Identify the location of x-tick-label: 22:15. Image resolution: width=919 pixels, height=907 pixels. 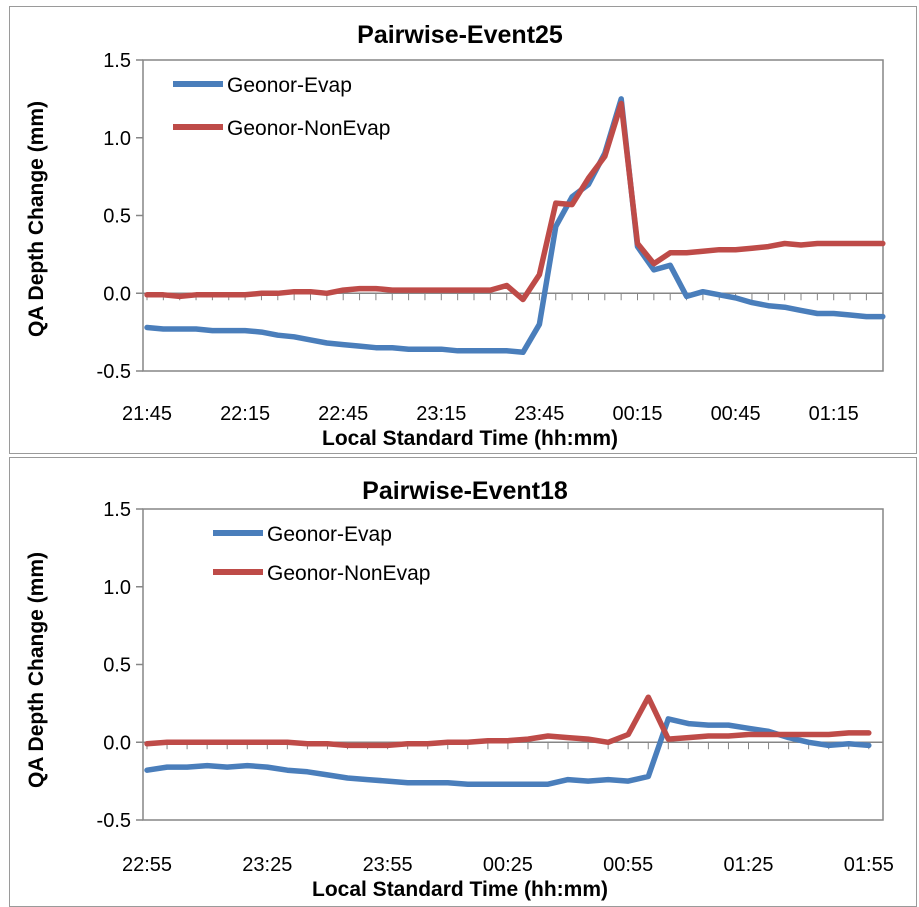
(245, 414).